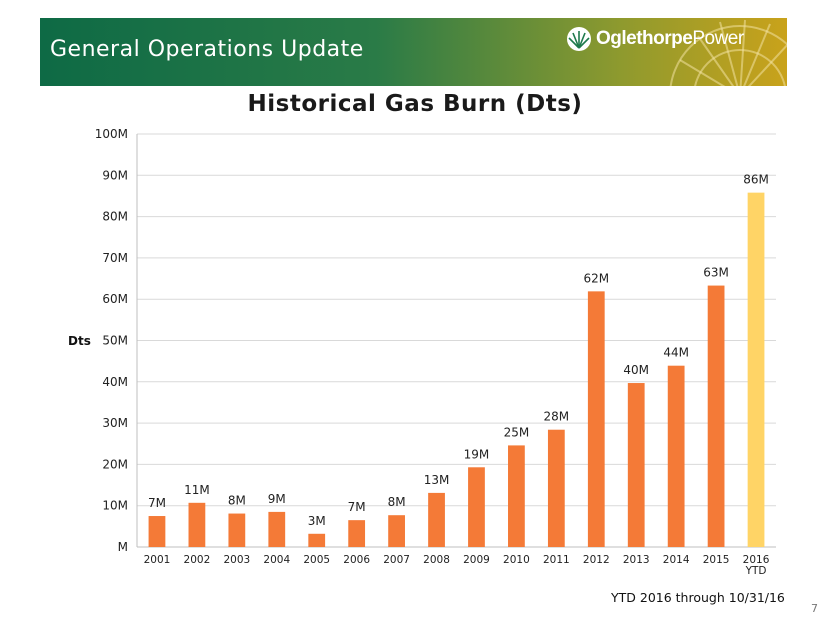 The image size is (830, 623). Describe the element at coordinates (814, 608) in the screenshot. I see `page-number: 7` at that location.